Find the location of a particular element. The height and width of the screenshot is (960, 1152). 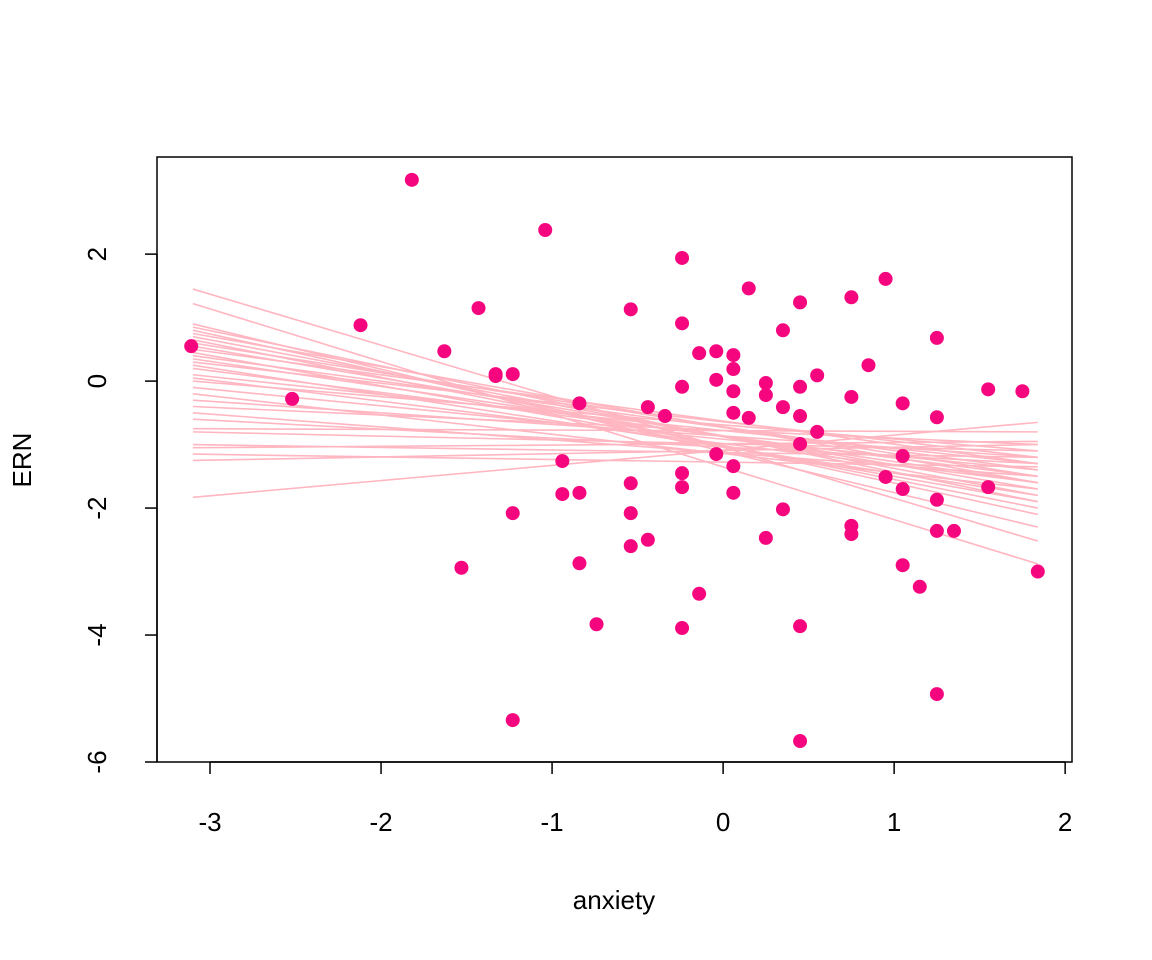

y-tick-label: 2 is located at coordinates (97, 254).